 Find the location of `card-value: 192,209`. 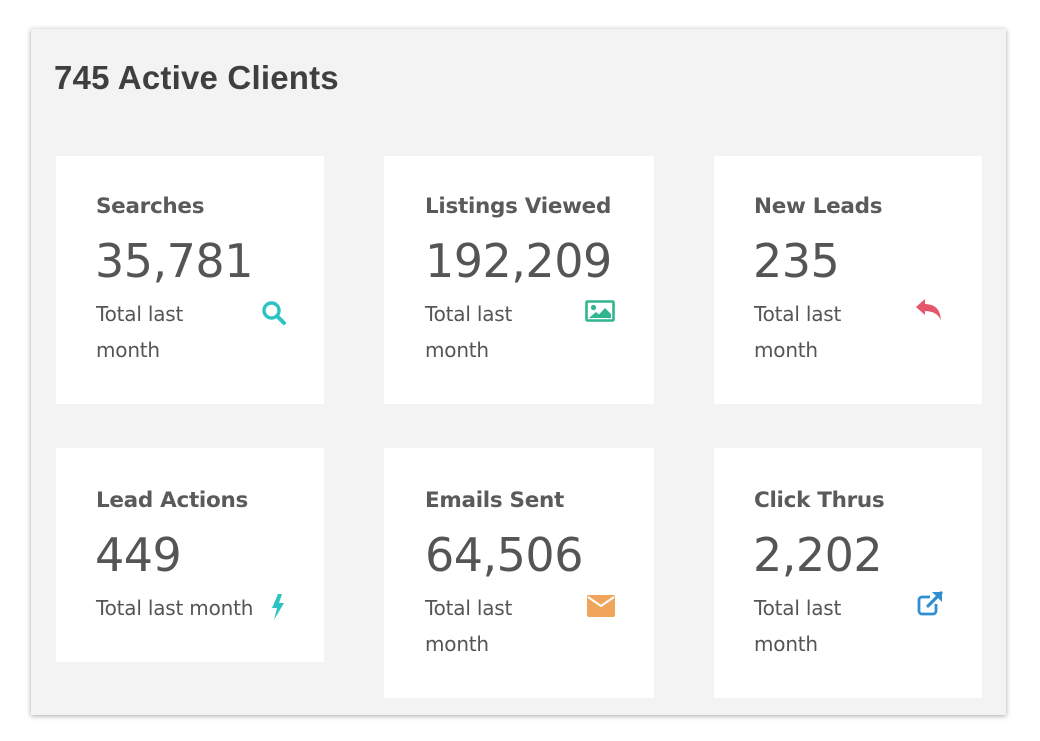

card-value: 192,209 is located at coordinates (518, 261).